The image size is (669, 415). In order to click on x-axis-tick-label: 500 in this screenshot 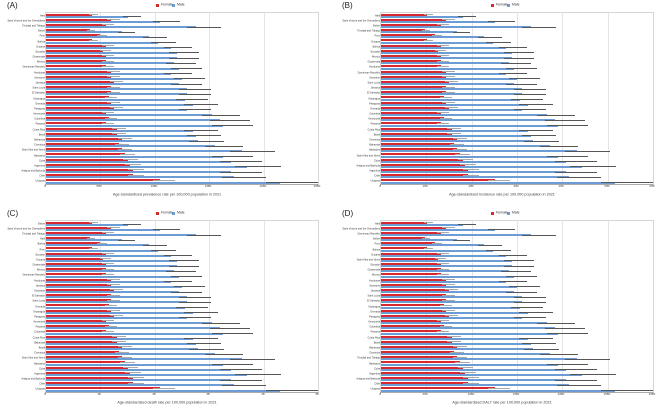, I will do `click(99, 186)`.